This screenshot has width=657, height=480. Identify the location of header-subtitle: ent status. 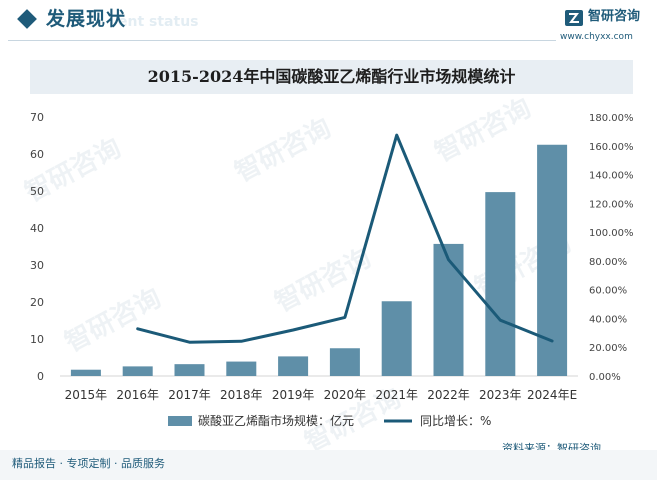
(158, 22).